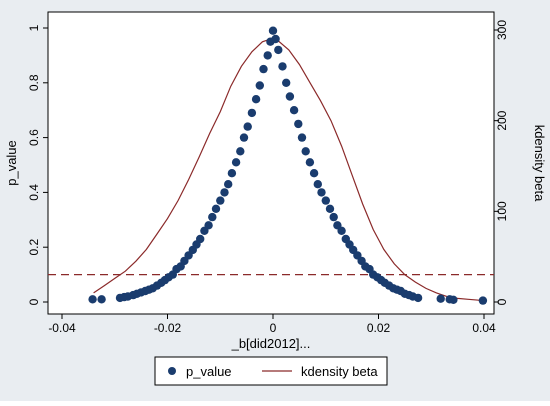 The image size is (550, 406). I want to click on left-tick-label: 0.6, so click(34, 137).